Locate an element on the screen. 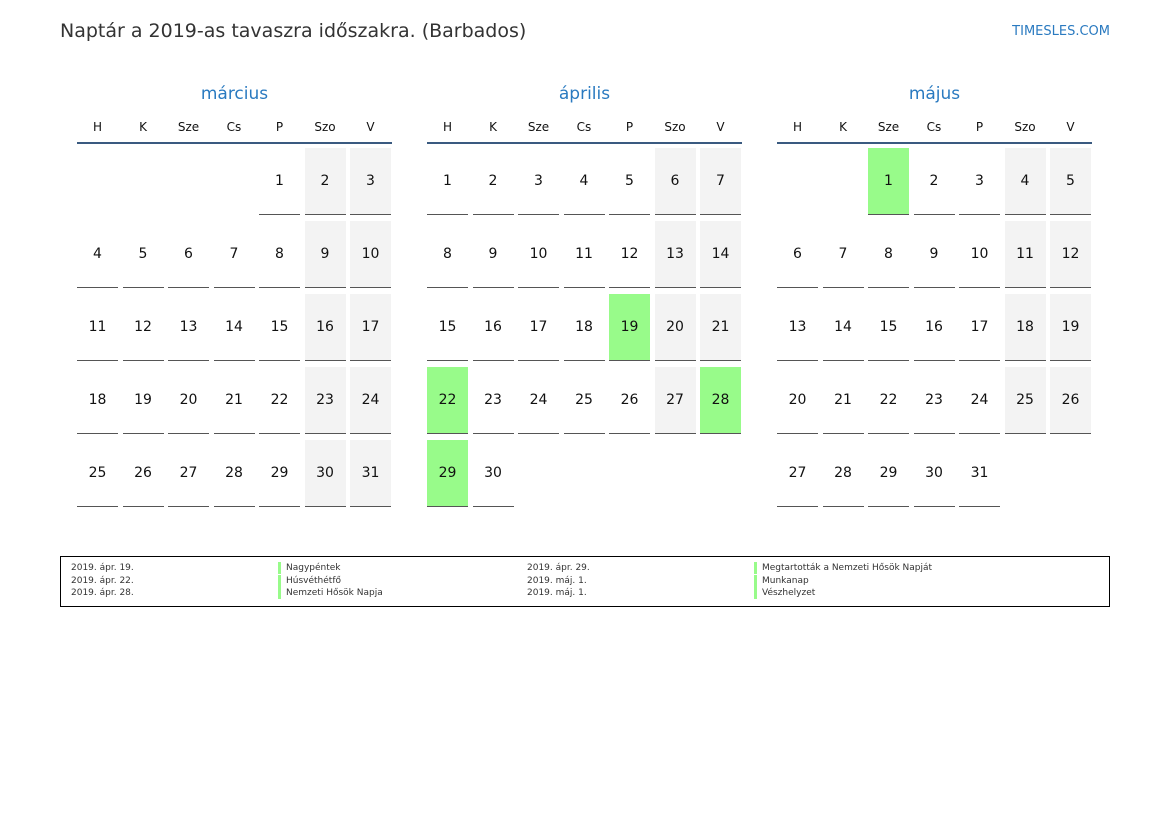 This screenshot has width=1169, height=827. weekday-label: V is located at coordinates (1070, 127).